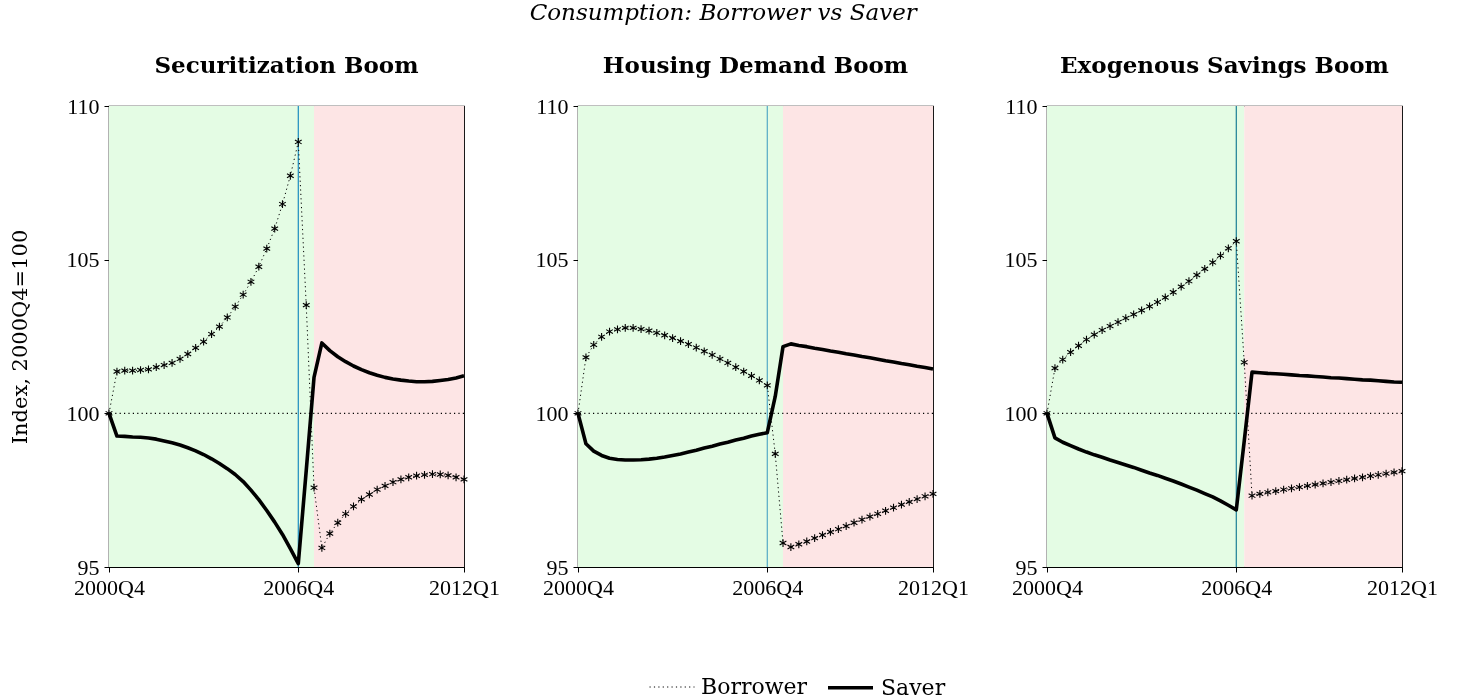 This screenshot has width=1462, height=695. What do you see at coordinates (724, 13) in the screenshot?
I see `text: Consumption: Borrower vs Saver` at bounding box center [724, 13].